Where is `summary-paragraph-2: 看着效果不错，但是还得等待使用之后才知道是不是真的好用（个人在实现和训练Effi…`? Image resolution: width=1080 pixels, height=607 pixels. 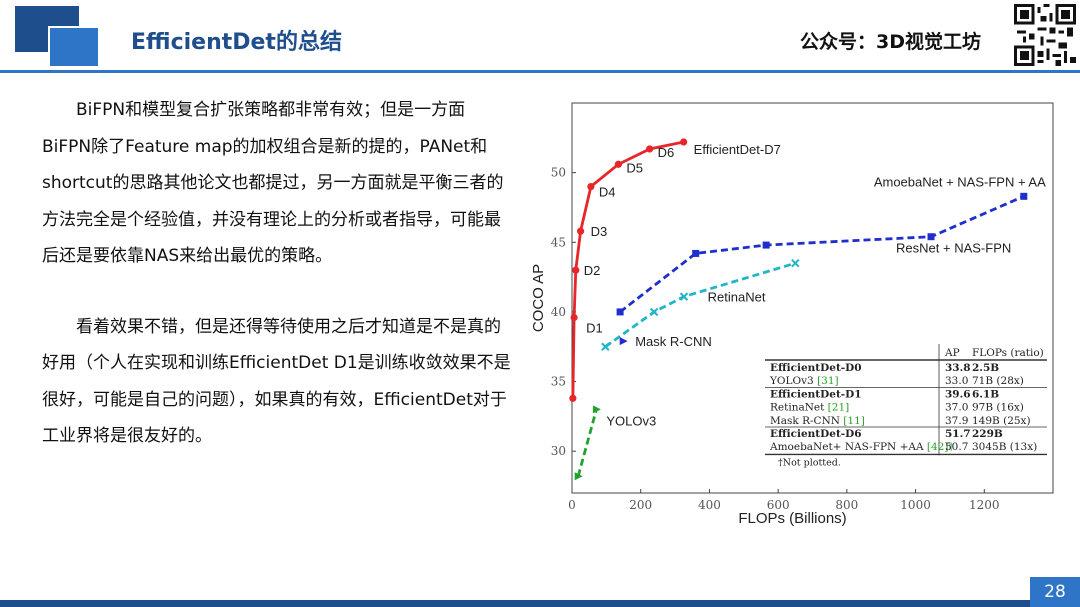
summary-paragraph-2: 看着效果不错，但是还得等待使用之后才知道是不是真的好用（个人在实现和训练Effi… is located at coordinates (276, 381).